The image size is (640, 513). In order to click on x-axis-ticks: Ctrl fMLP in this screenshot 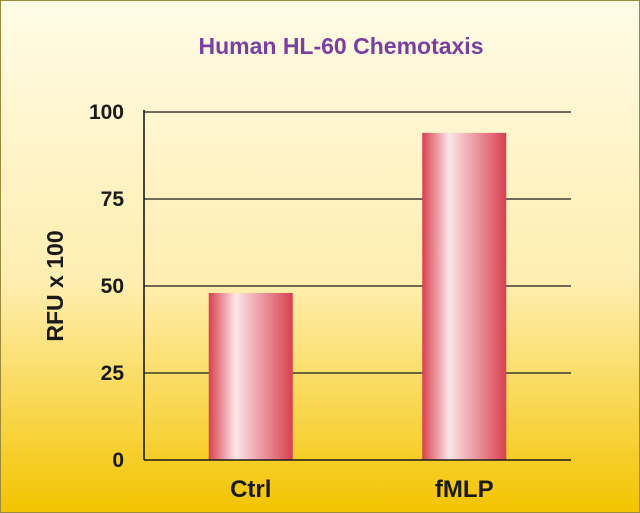, I will do `click(362, 489)`.